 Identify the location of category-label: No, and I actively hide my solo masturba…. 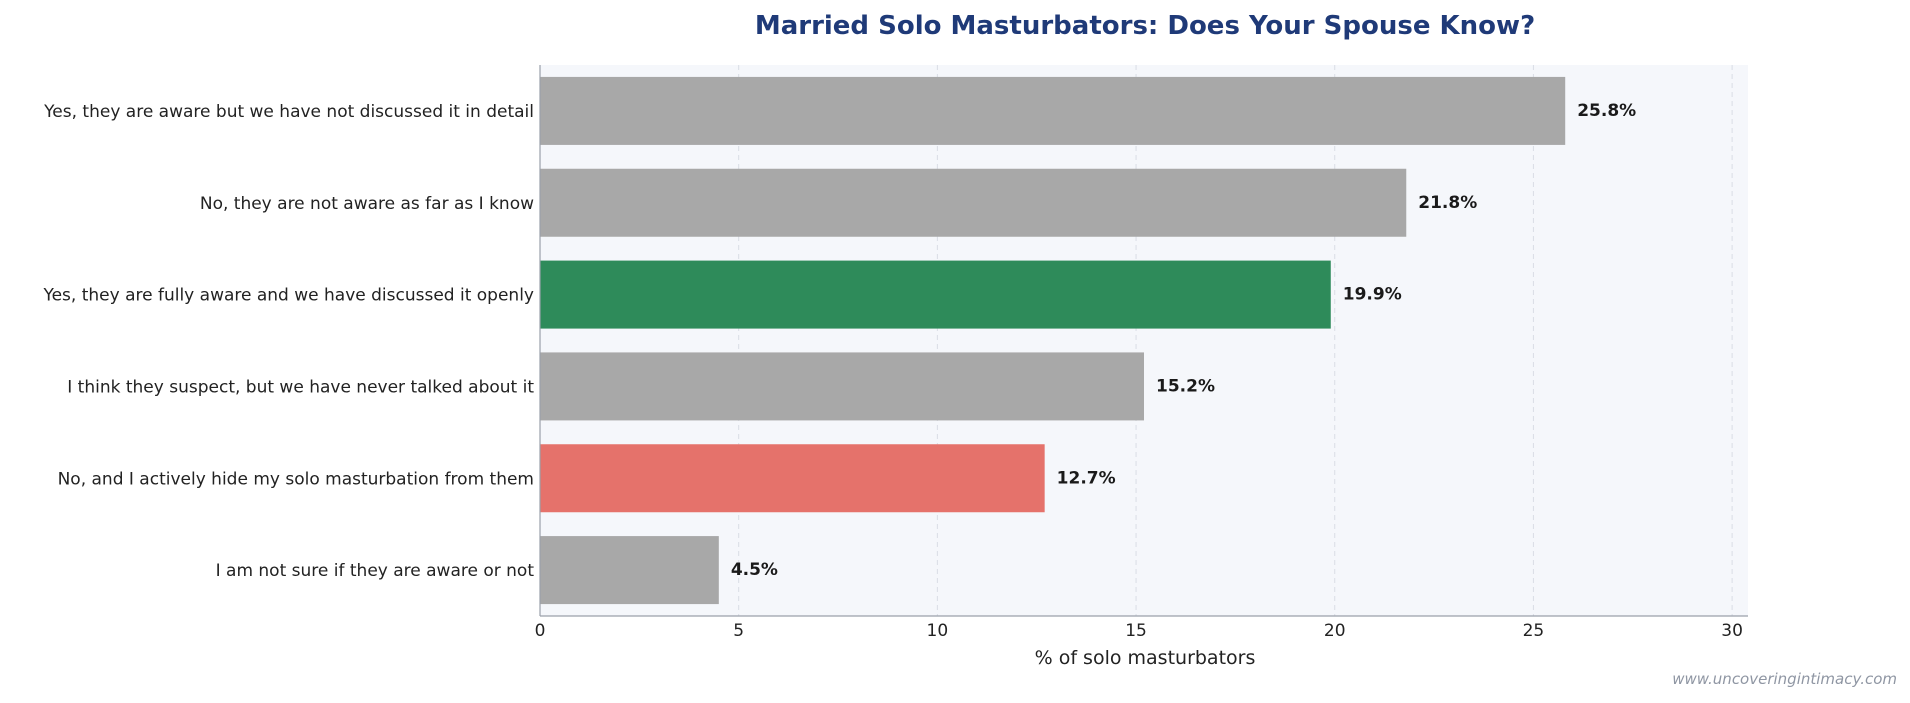
(296, 479).